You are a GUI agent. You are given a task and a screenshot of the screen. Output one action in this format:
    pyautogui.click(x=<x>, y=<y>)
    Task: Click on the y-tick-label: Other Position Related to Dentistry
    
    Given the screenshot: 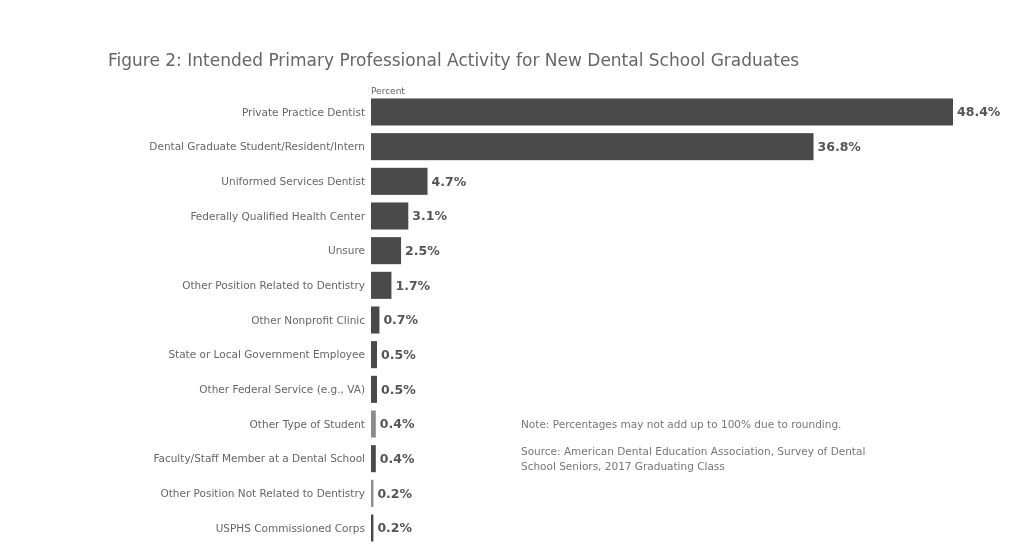 What is the action you would take?
    pyautogui.click(x=273, y=285)
    